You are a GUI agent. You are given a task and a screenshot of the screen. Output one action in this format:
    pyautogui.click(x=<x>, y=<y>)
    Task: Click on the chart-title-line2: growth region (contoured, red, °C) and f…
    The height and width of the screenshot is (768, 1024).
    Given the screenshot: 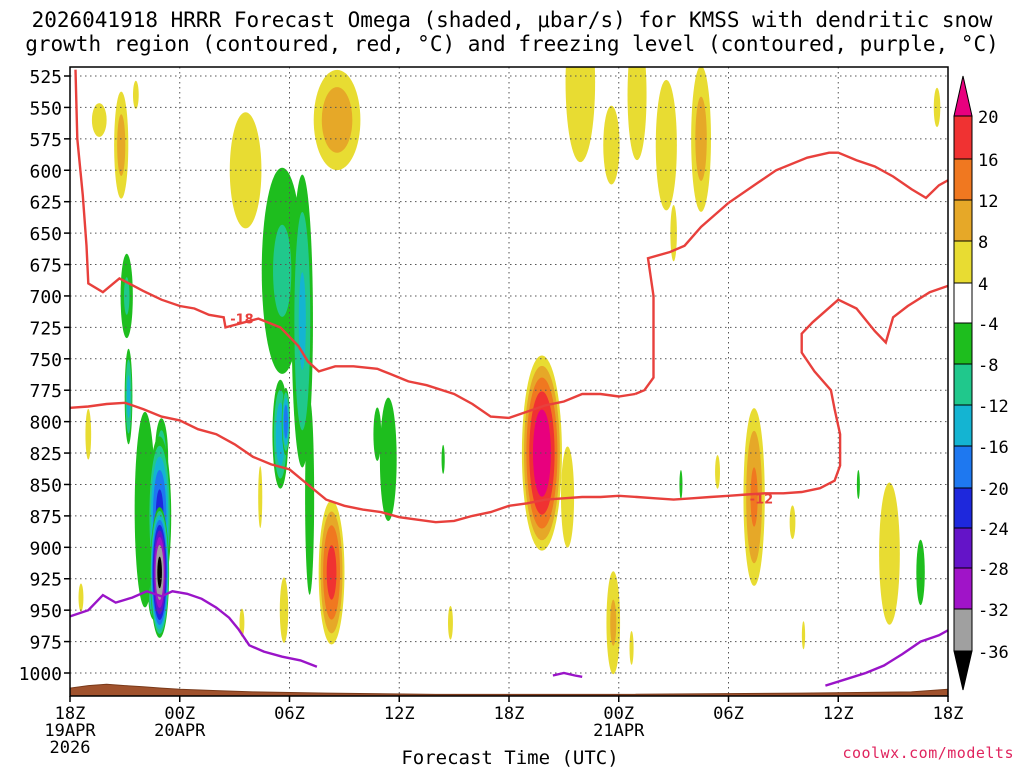 What is the action you would take?
    pyautogui.click(x=512, y=44)
    